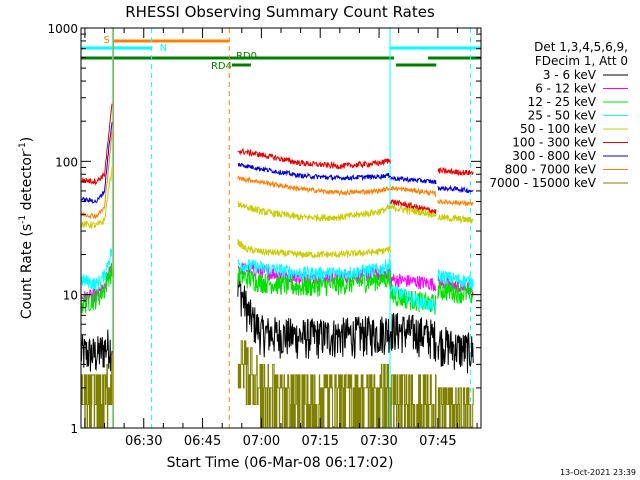  I want to click on legend-header-2: FDecim 1, Att 0, so click(581, 61).